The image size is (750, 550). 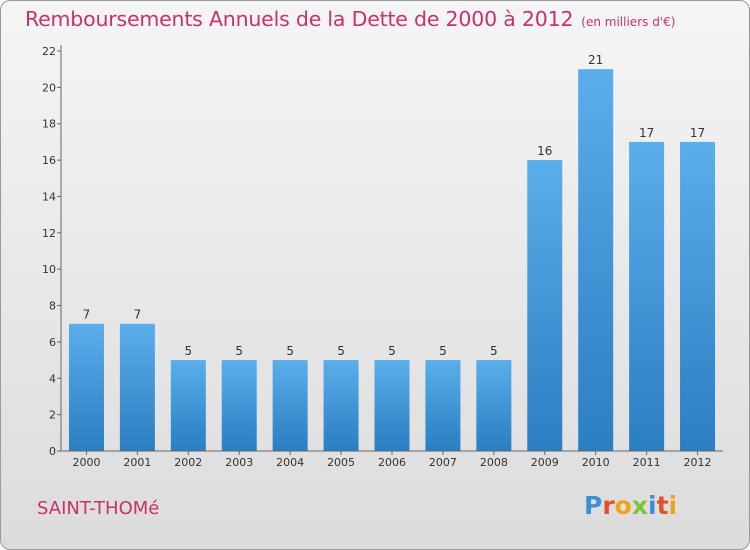 What do you see at coordinates (49, 160) in the screenshot?
I see `y-tick-label: 16` at bounding box center [49, 160].